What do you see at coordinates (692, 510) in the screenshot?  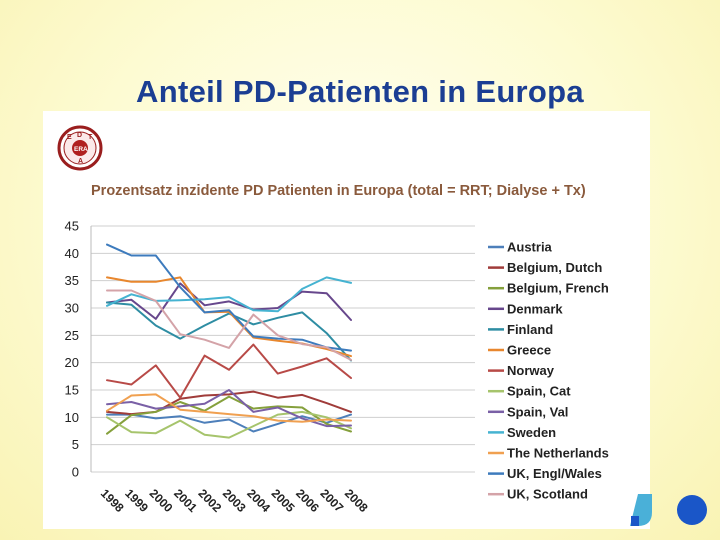 I see `decor-dot-icon` at bounding box center [692, 510].